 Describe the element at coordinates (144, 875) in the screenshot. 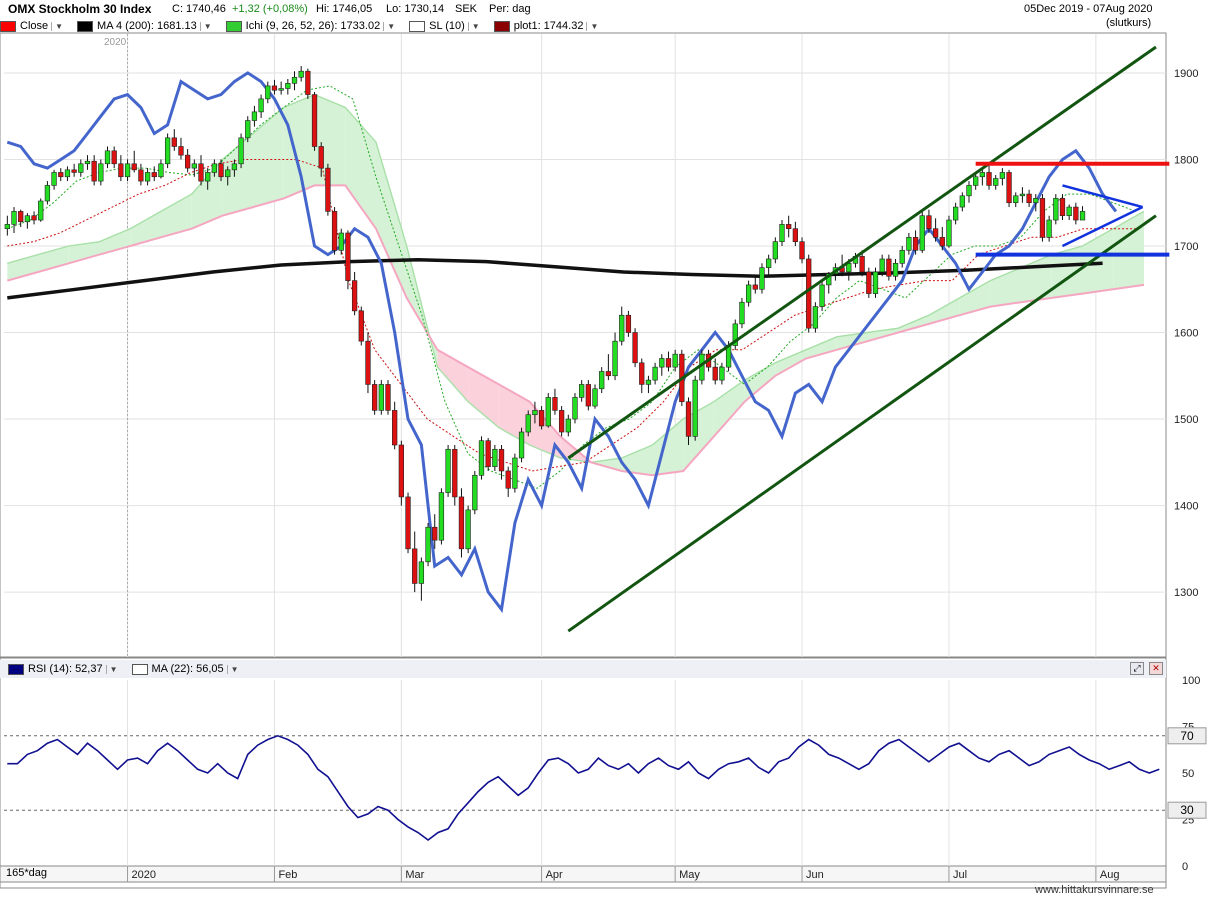

I see `x-tick-label: 2020` at that location.